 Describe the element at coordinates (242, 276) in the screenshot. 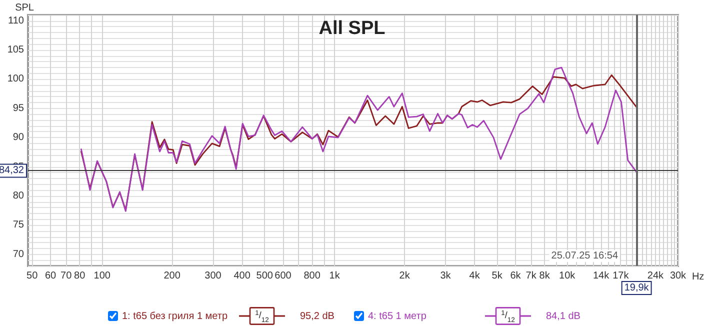

I see `x-tick-label: 400` at that location.